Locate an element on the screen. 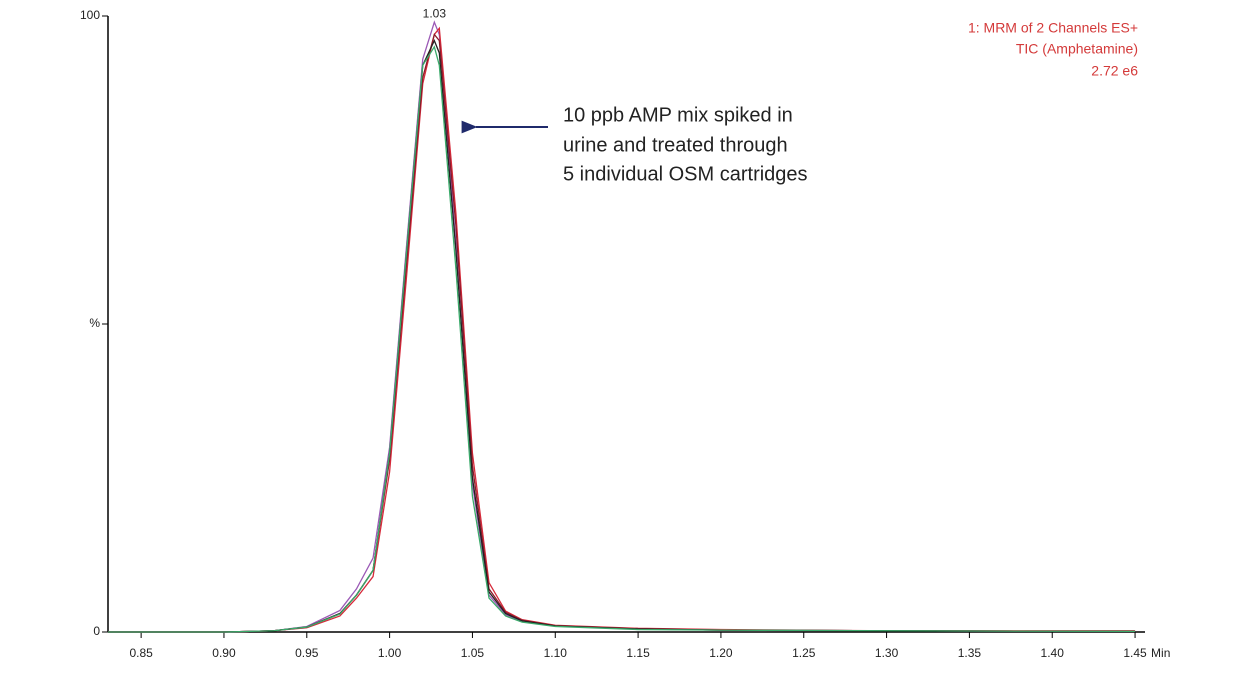 This screenshot has width=1253, height=676. x-tick-label: 1.45 is located at coordinates (1135, 653).